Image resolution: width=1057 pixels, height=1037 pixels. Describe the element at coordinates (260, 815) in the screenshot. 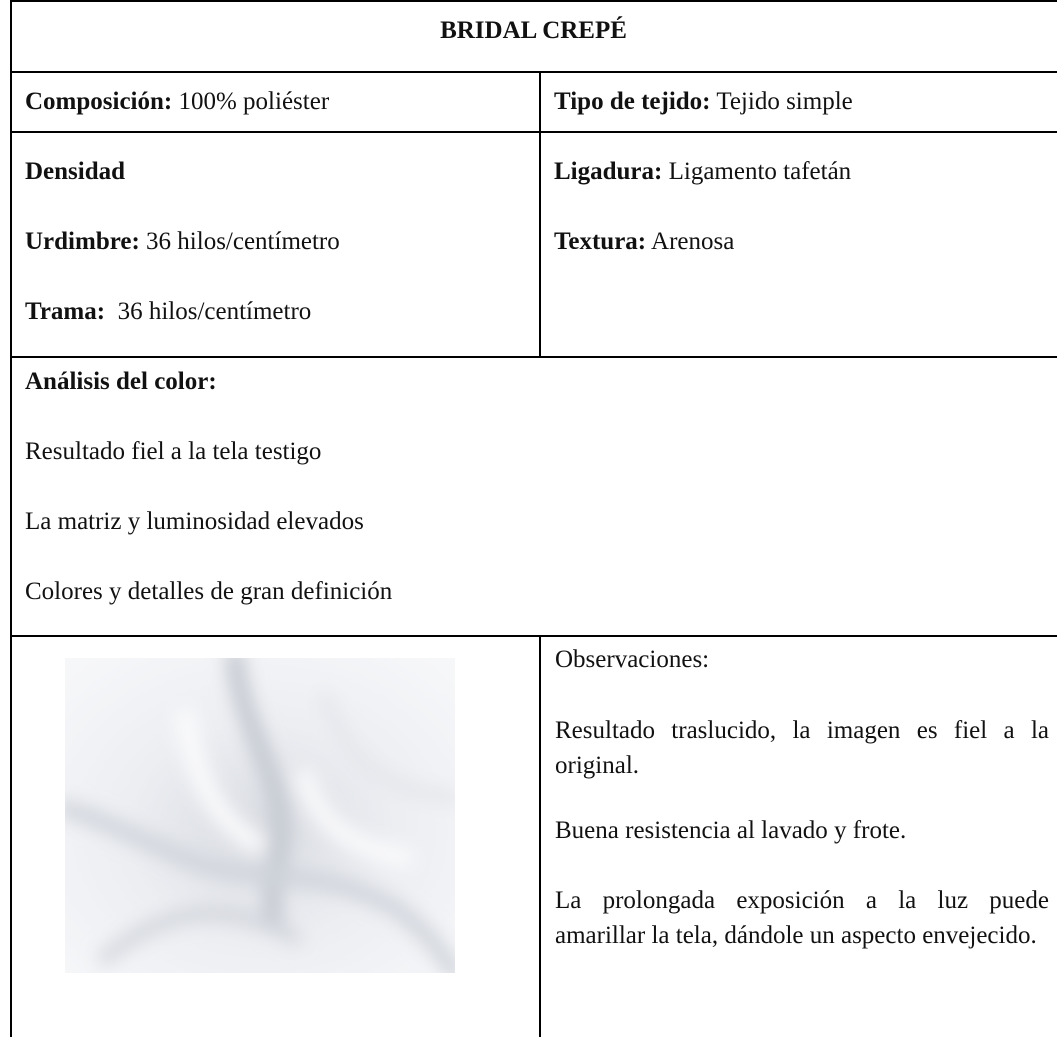

I see `fabric-image` at that location.